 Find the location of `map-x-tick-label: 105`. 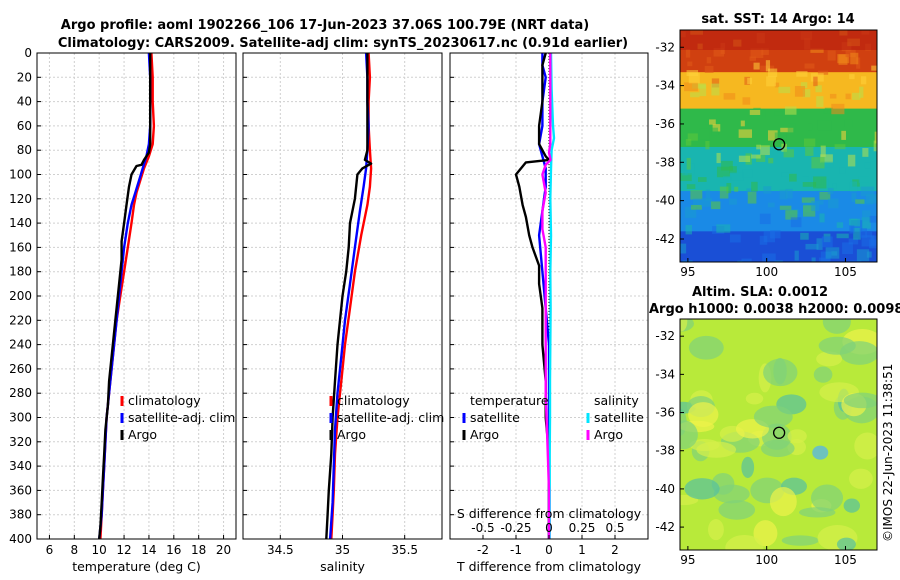

map-x-tick-label: 105 is located at coordinates (845, 272).